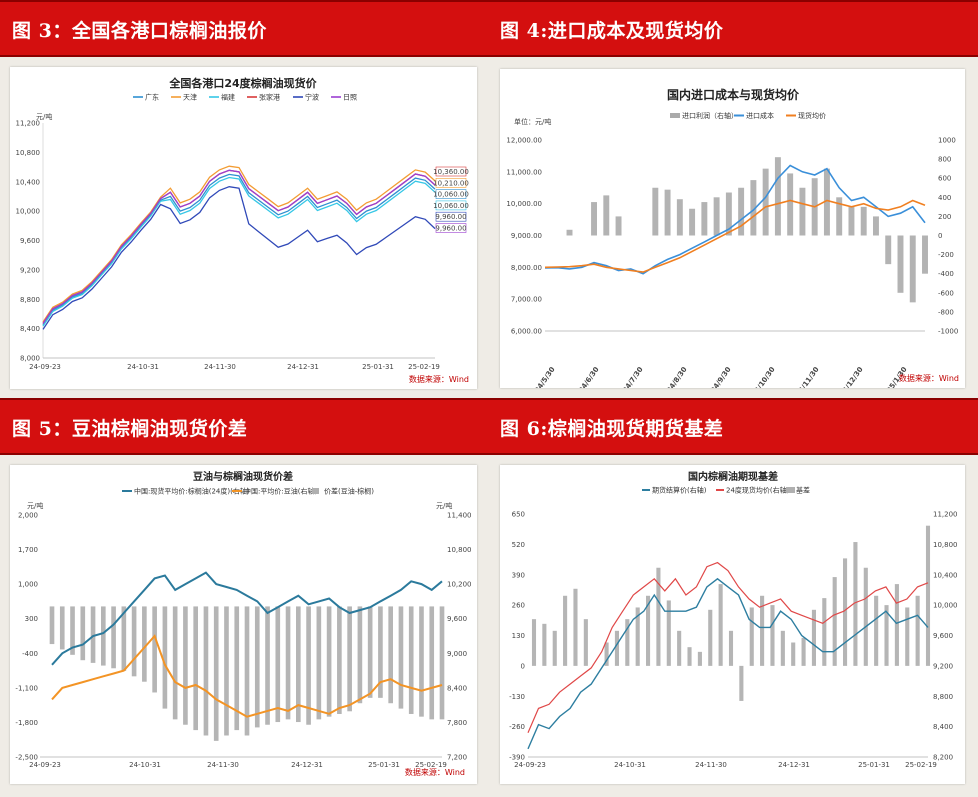 The height and width of the screenshot is (797, 978). What do you see at coordinates (459, 585) in the screenshot?
I see `y-tick-label: 10,200` at bounding box center [459, 585].